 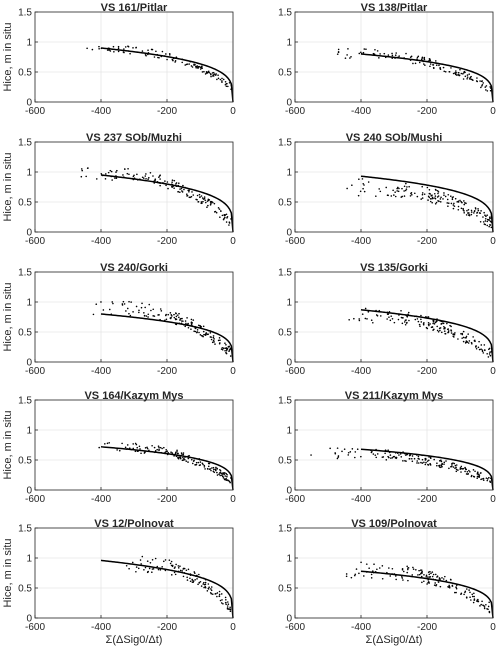 I want to click on axes-box, so click(x=394, y=573).